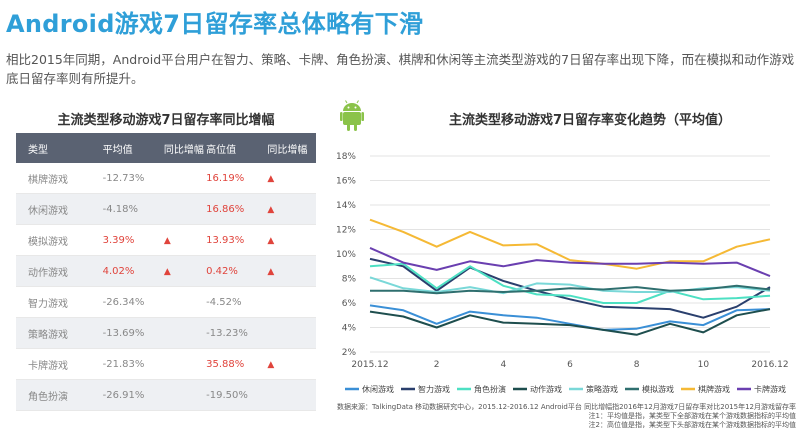 The height and width of the screenshot is (438, 800). I want to click on legend-label: 角色扮演, so click(490, 389).